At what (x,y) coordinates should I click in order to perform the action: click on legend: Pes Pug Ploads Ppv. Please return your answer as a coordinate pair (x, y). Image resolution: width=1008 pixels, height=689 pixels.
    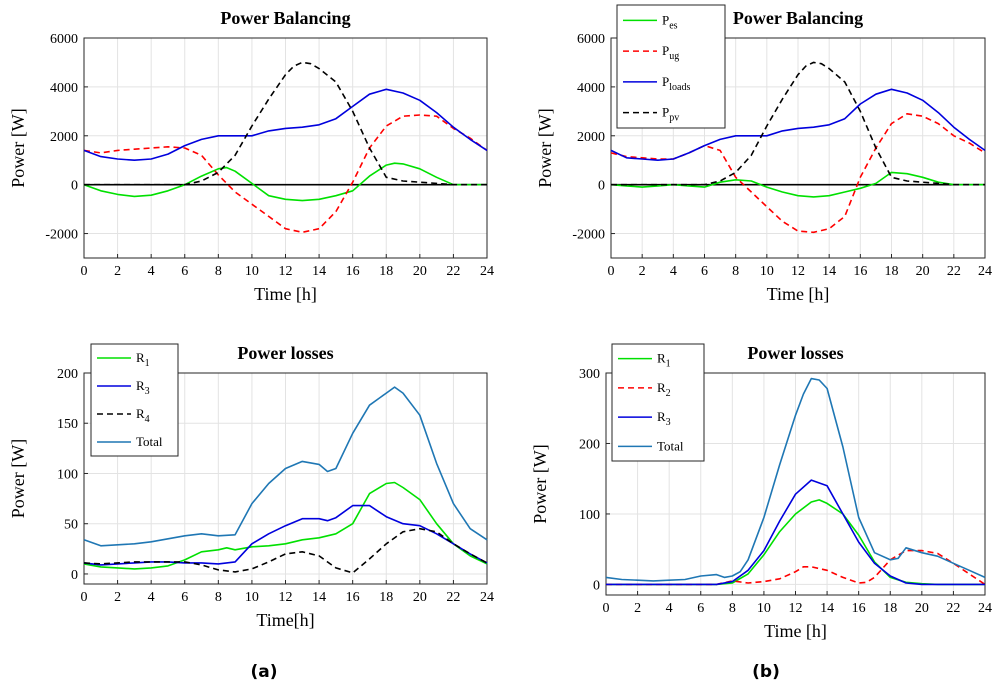
    Looking at the image, I should click on (671, 66).